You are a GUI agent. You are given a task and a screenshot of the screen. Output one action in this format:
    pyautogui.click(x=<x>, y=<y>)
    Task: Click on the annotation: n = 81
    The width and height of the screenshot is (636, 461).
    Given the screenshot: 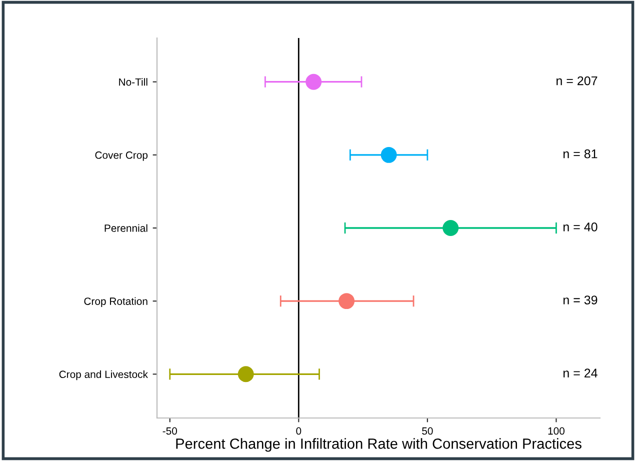 What is the action you would take?
    pyautogui.click(x=581, y=153)
    